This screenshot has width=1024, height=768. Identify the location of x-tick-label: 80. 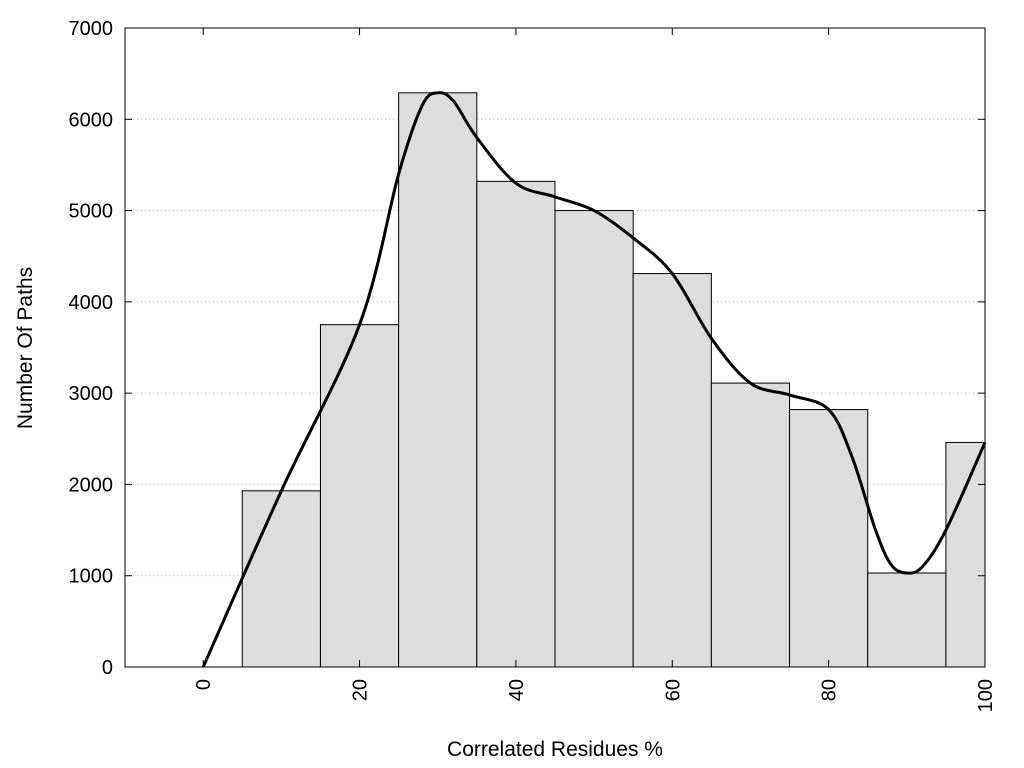
(830, 690).